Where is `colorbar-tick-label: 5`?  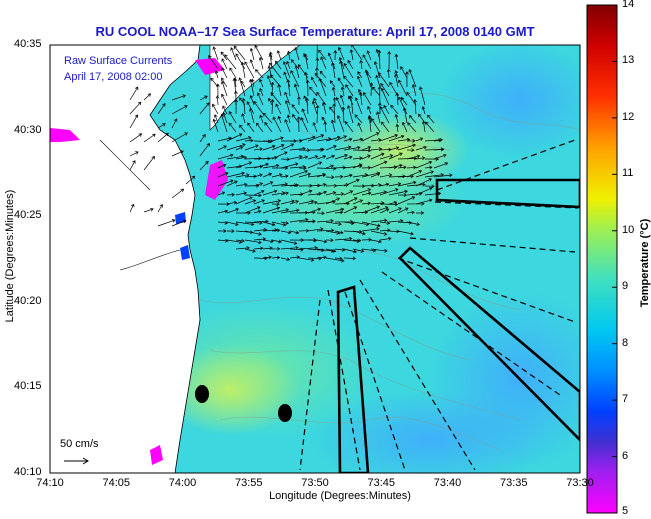 colorbar-tick-label: 5 is located at coordinates (625, 511).